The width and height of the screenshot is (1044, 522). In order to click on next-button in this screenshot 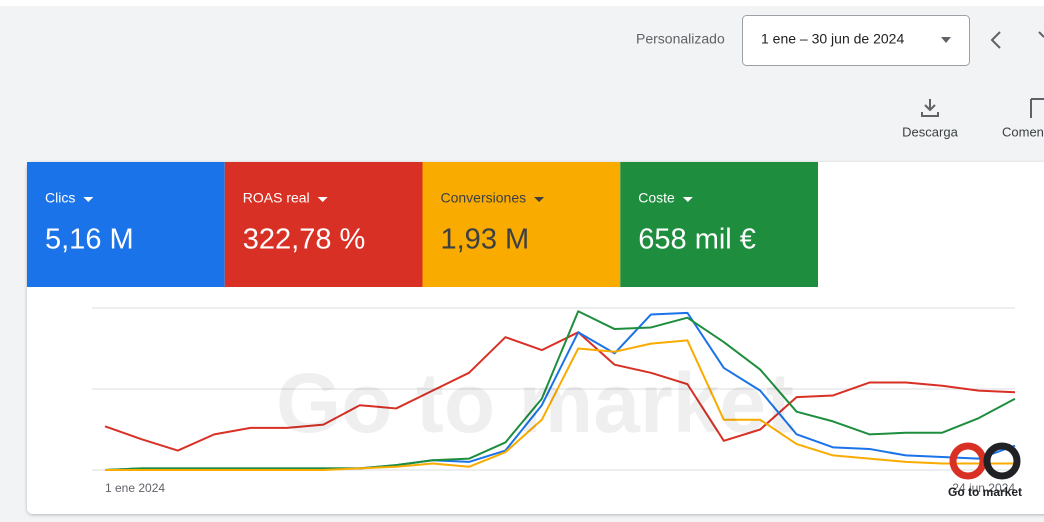, I will do `click(1041, 34)`.